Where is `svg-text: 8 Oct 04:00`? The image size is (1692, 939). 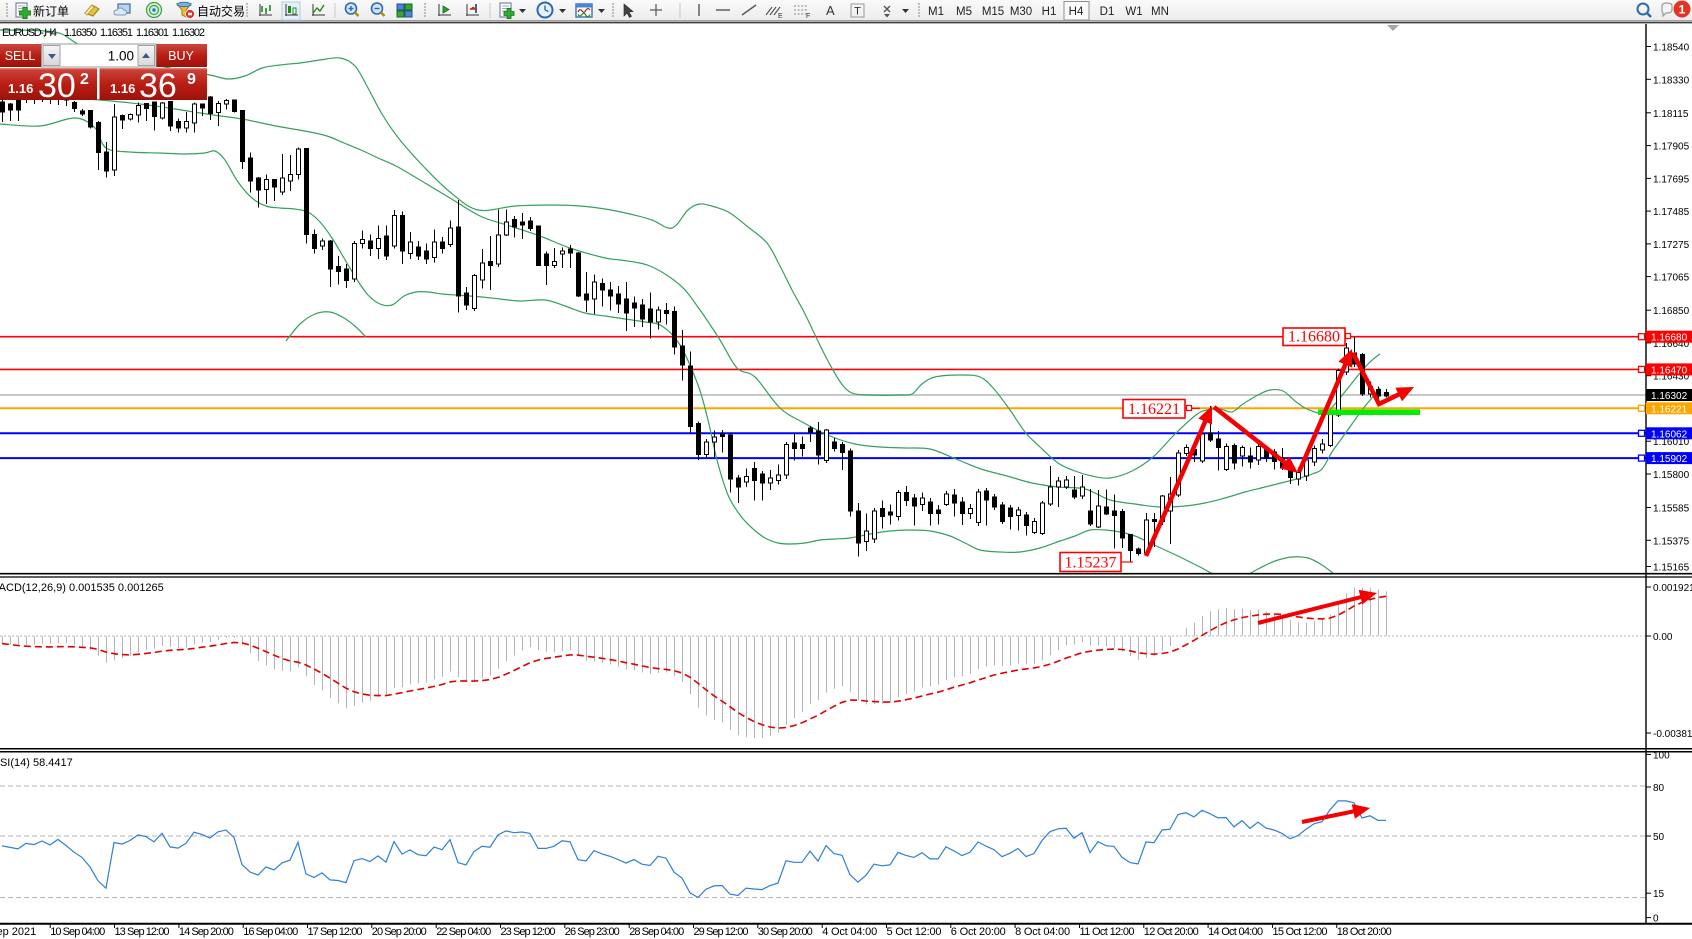 svg-text: 8 Oct 04:00 is located at coordinates (1042, 932).